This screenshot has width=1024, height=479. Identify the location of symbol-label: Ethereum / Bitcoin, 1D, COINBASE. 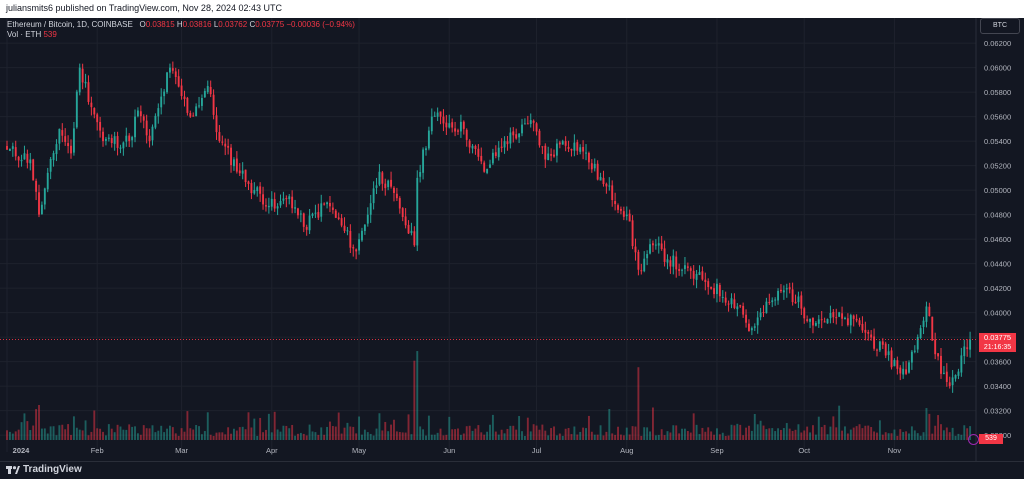
(70, 24).